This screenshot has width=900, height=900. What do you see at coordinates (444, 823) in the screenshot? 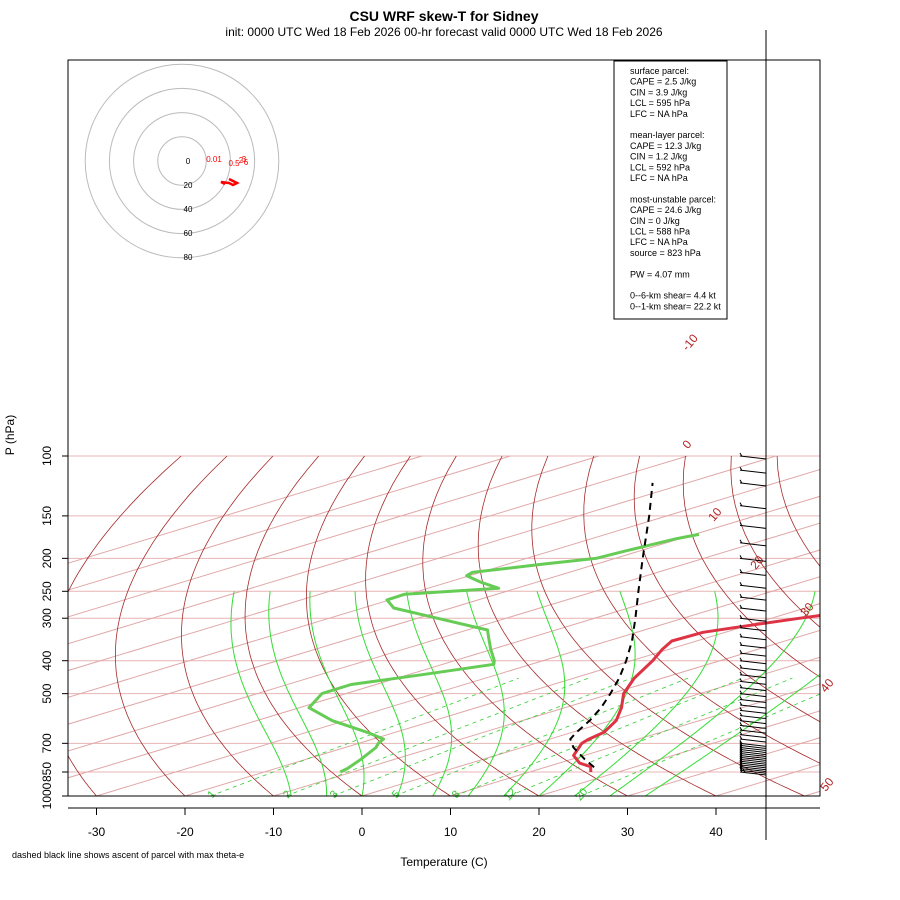
I see `temperature-axis: -30 -20 -10 0 10 20 30 40` at bounding box center [444, 823].